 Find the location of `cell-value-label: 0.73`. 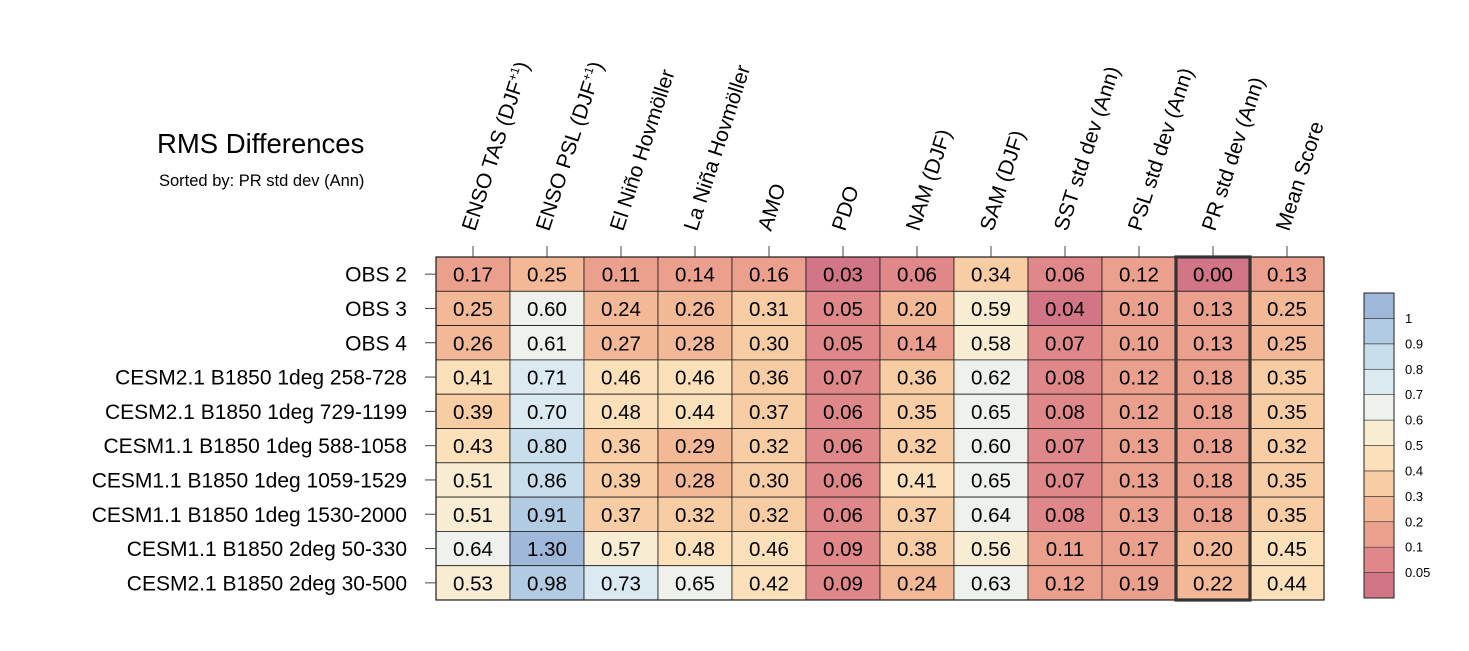

cell-value-label: 0.73 is located at coordinates (621, 583).